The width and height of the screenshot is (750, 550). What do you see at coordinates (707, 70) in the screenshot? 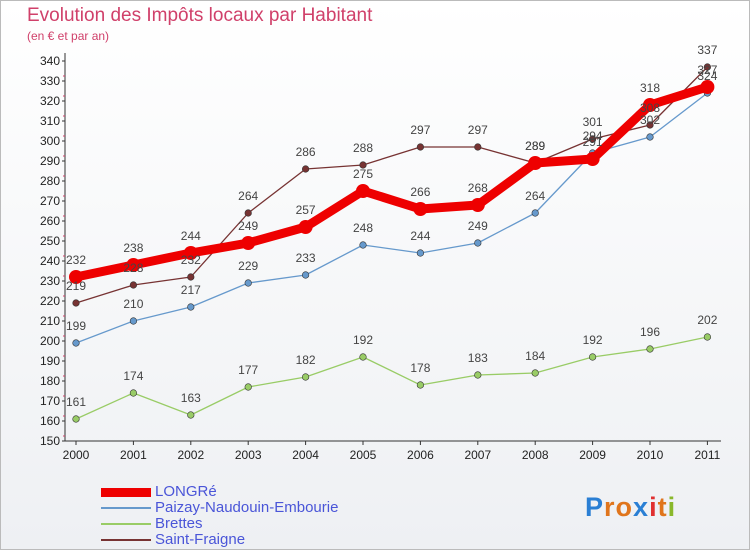
I see `data-label-0: 327` at bounding box center [707, 70].